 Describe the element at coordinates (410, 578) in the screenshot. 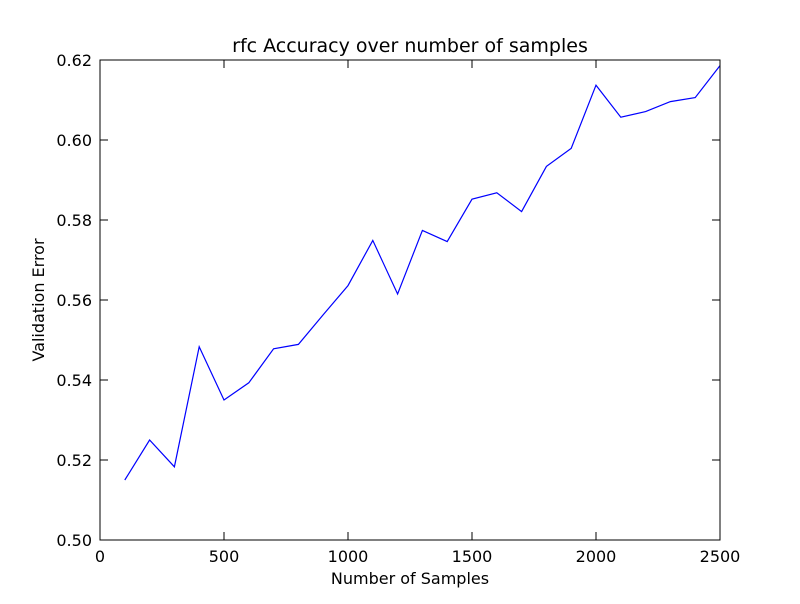

I see `x-axis-label: Number of Samples` at that location.